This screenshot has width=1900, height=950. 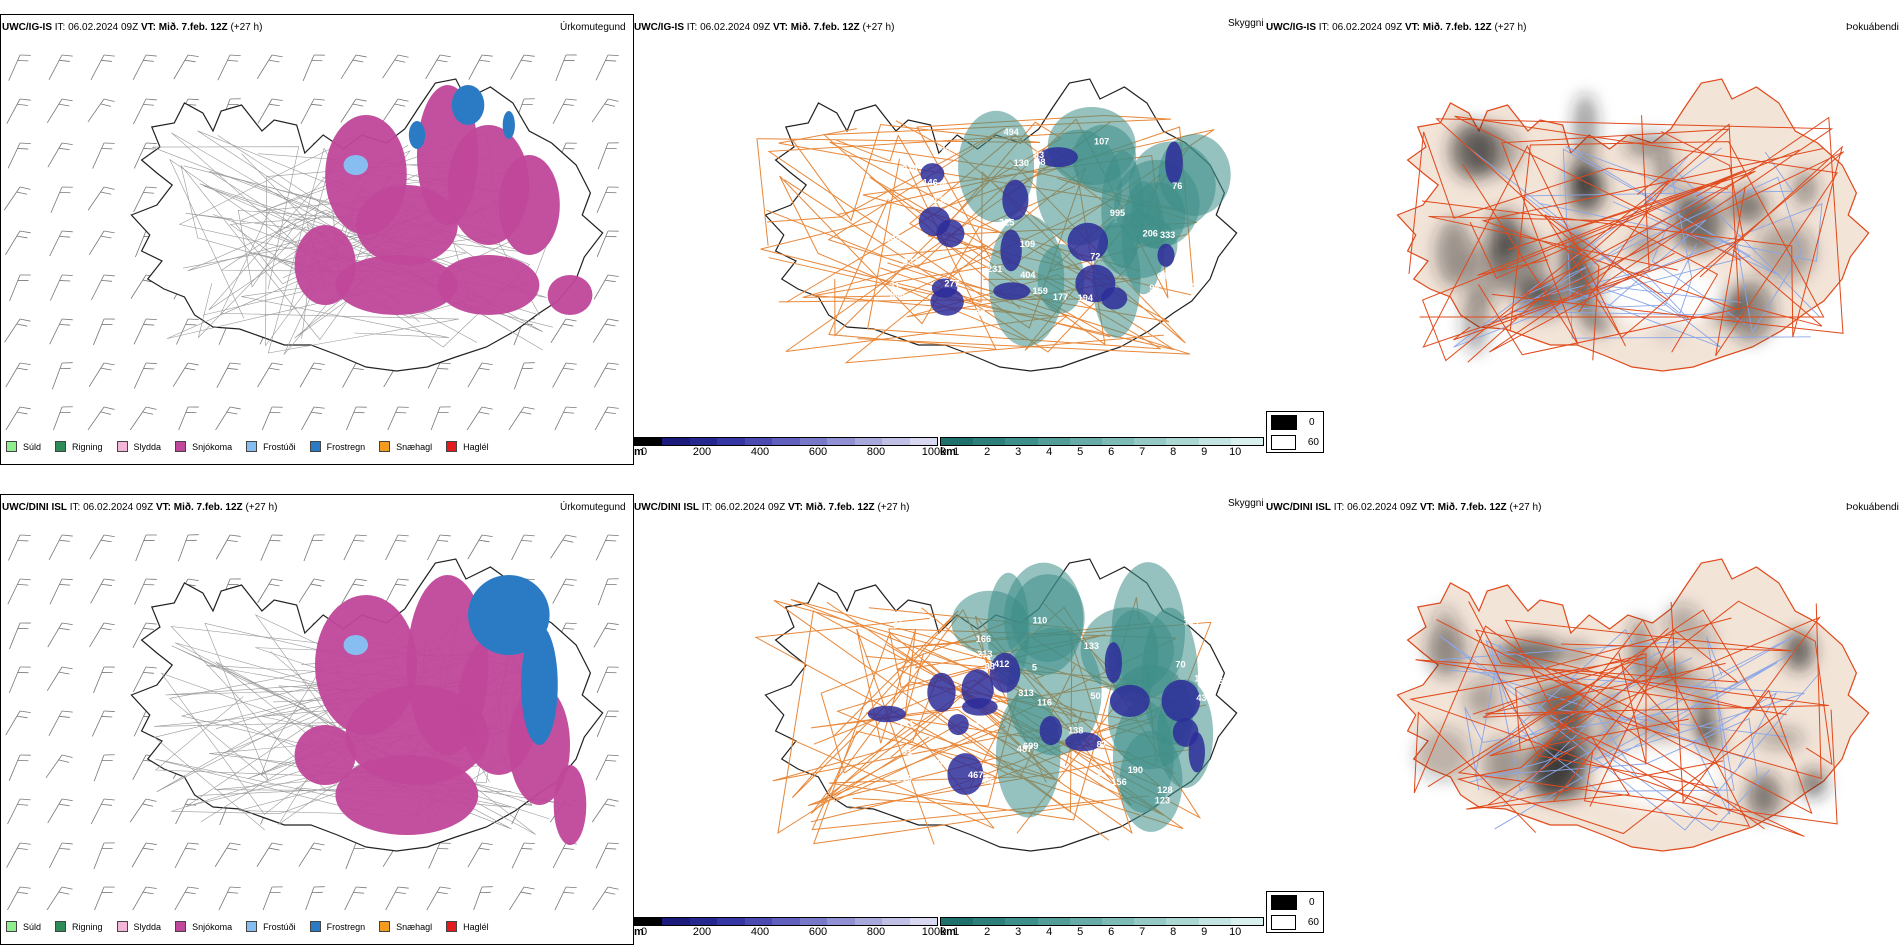 What do you see at coordinates (639, 452) in the screenshot?
I see `colorbar-unit: m` at bounding box center [639, 452].